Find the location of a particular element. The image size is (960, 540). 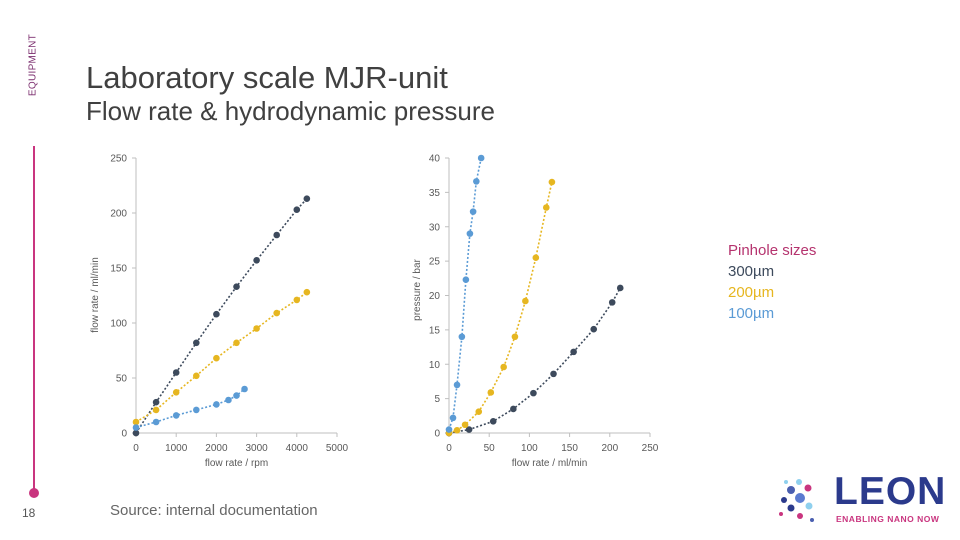

chart0-y-tick-label: 0 is located at coordinates (124, 434).